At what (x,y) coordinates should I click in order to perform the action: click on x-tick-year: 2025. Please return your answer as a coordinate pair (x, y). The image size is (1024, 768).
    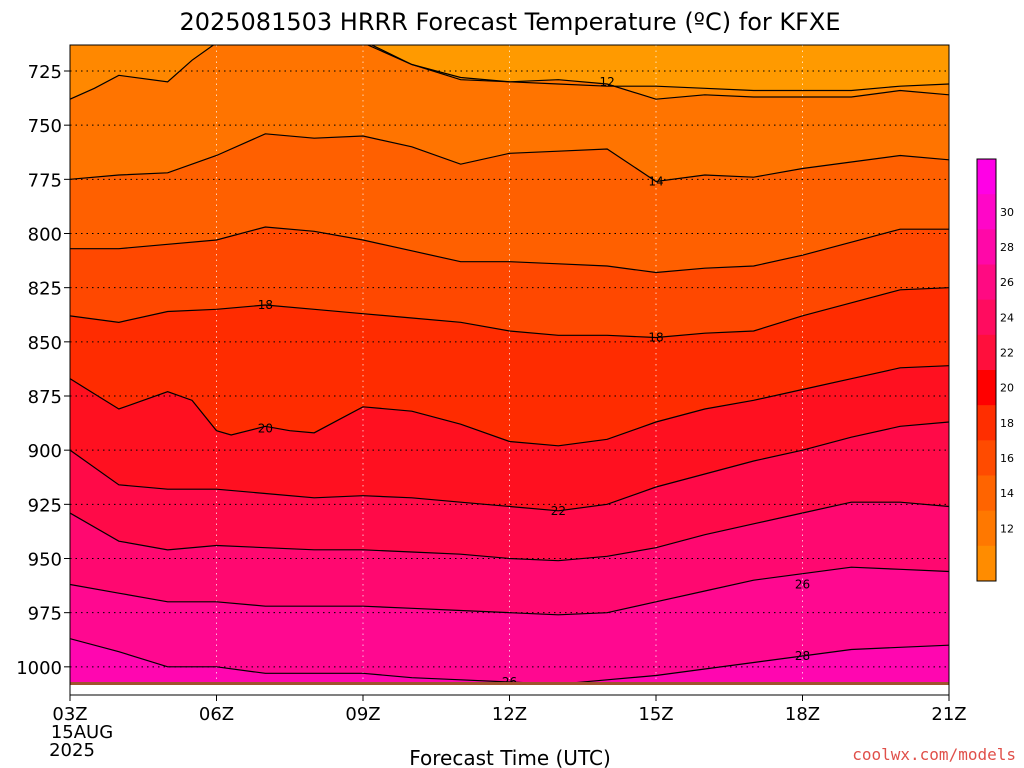
    Looking at the image, I should click on (72, 750).